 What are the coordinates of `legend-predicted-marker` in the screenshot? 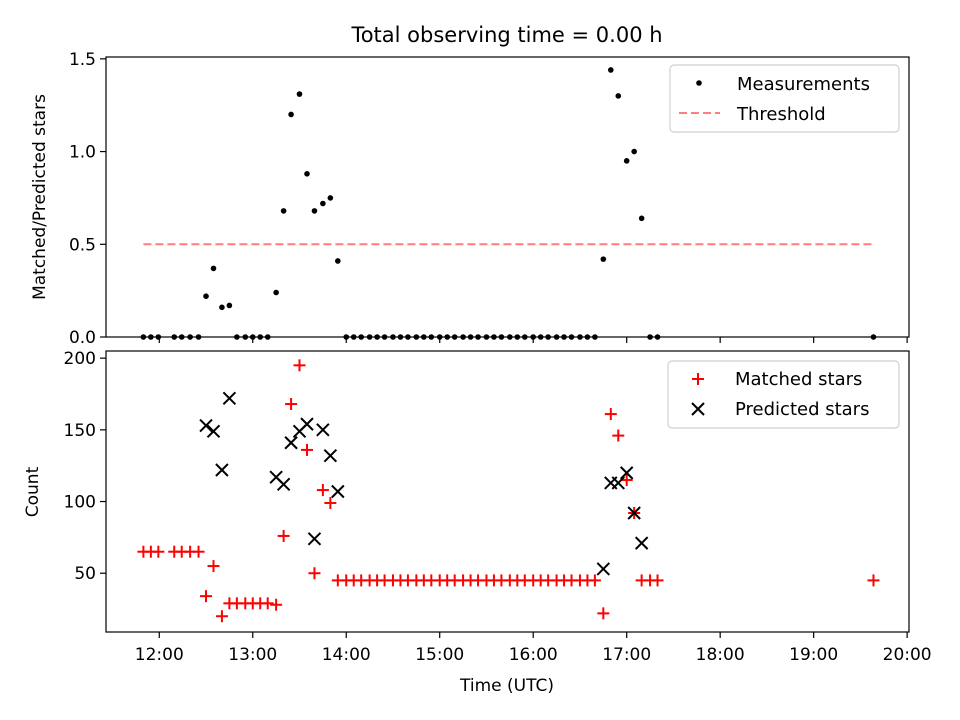 It's located at (698, 409).